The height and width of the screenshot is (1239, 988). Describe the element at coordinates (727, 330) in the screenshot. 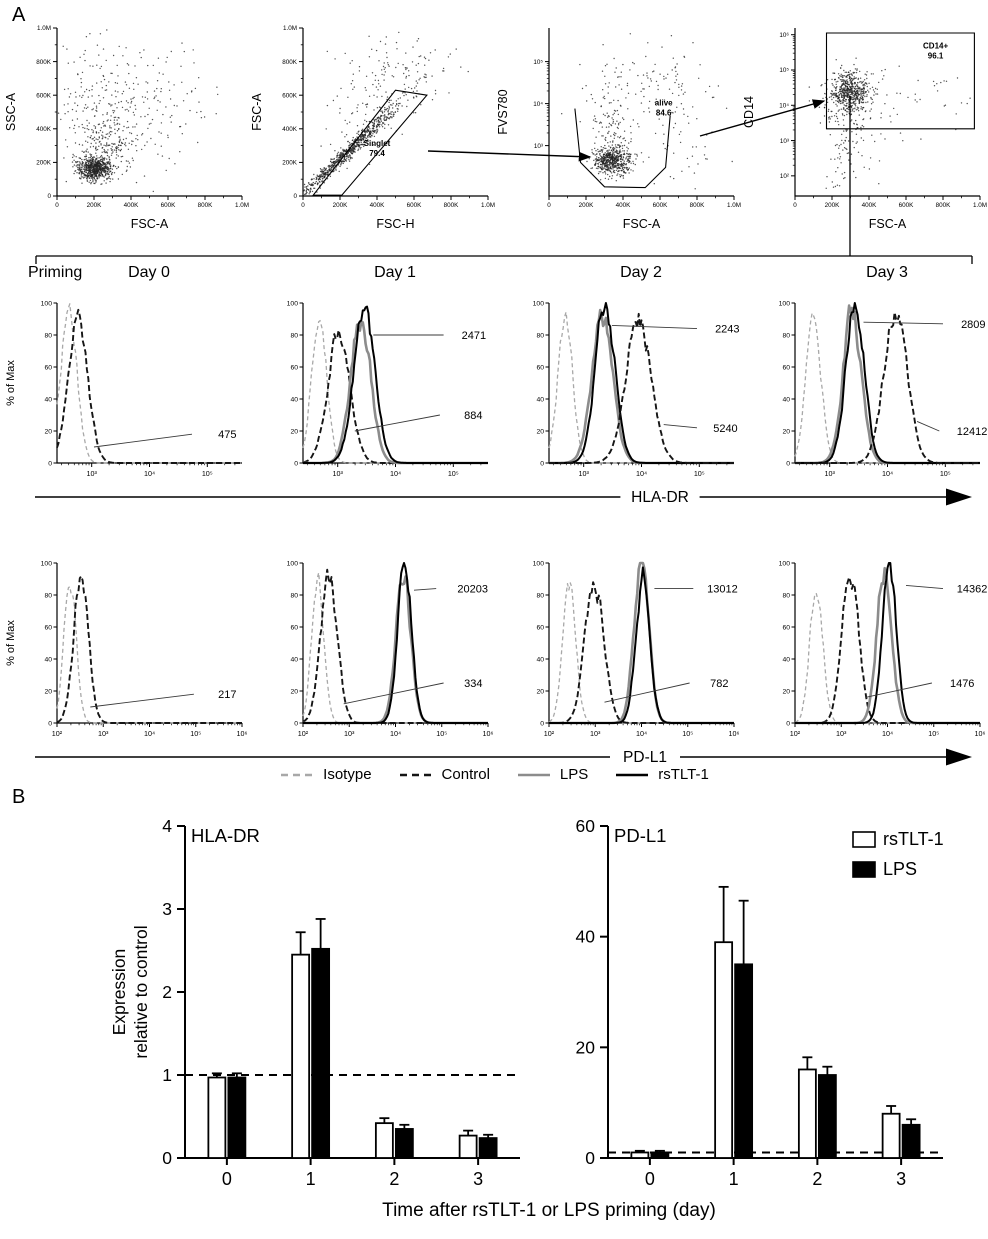

I see `mfi-value: 2243` at that location.